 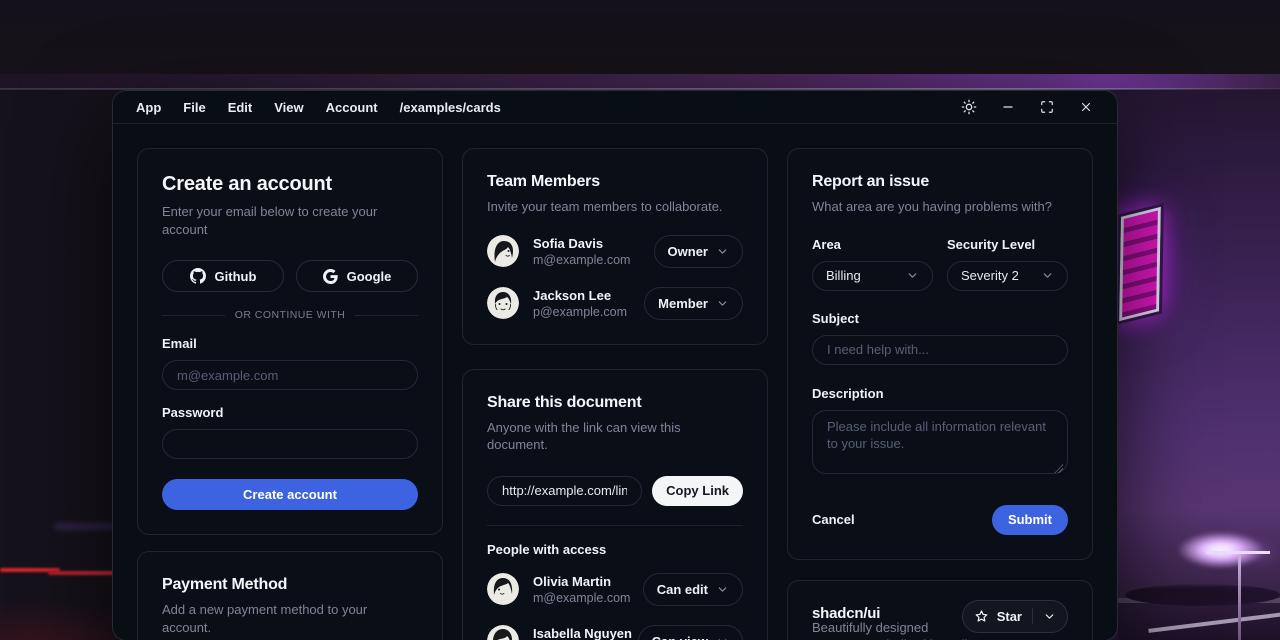 What do you see at coordinates (247, 184) in the screenshot?
I see `create-account-title: Create an account` at bounding box center [247, 184].